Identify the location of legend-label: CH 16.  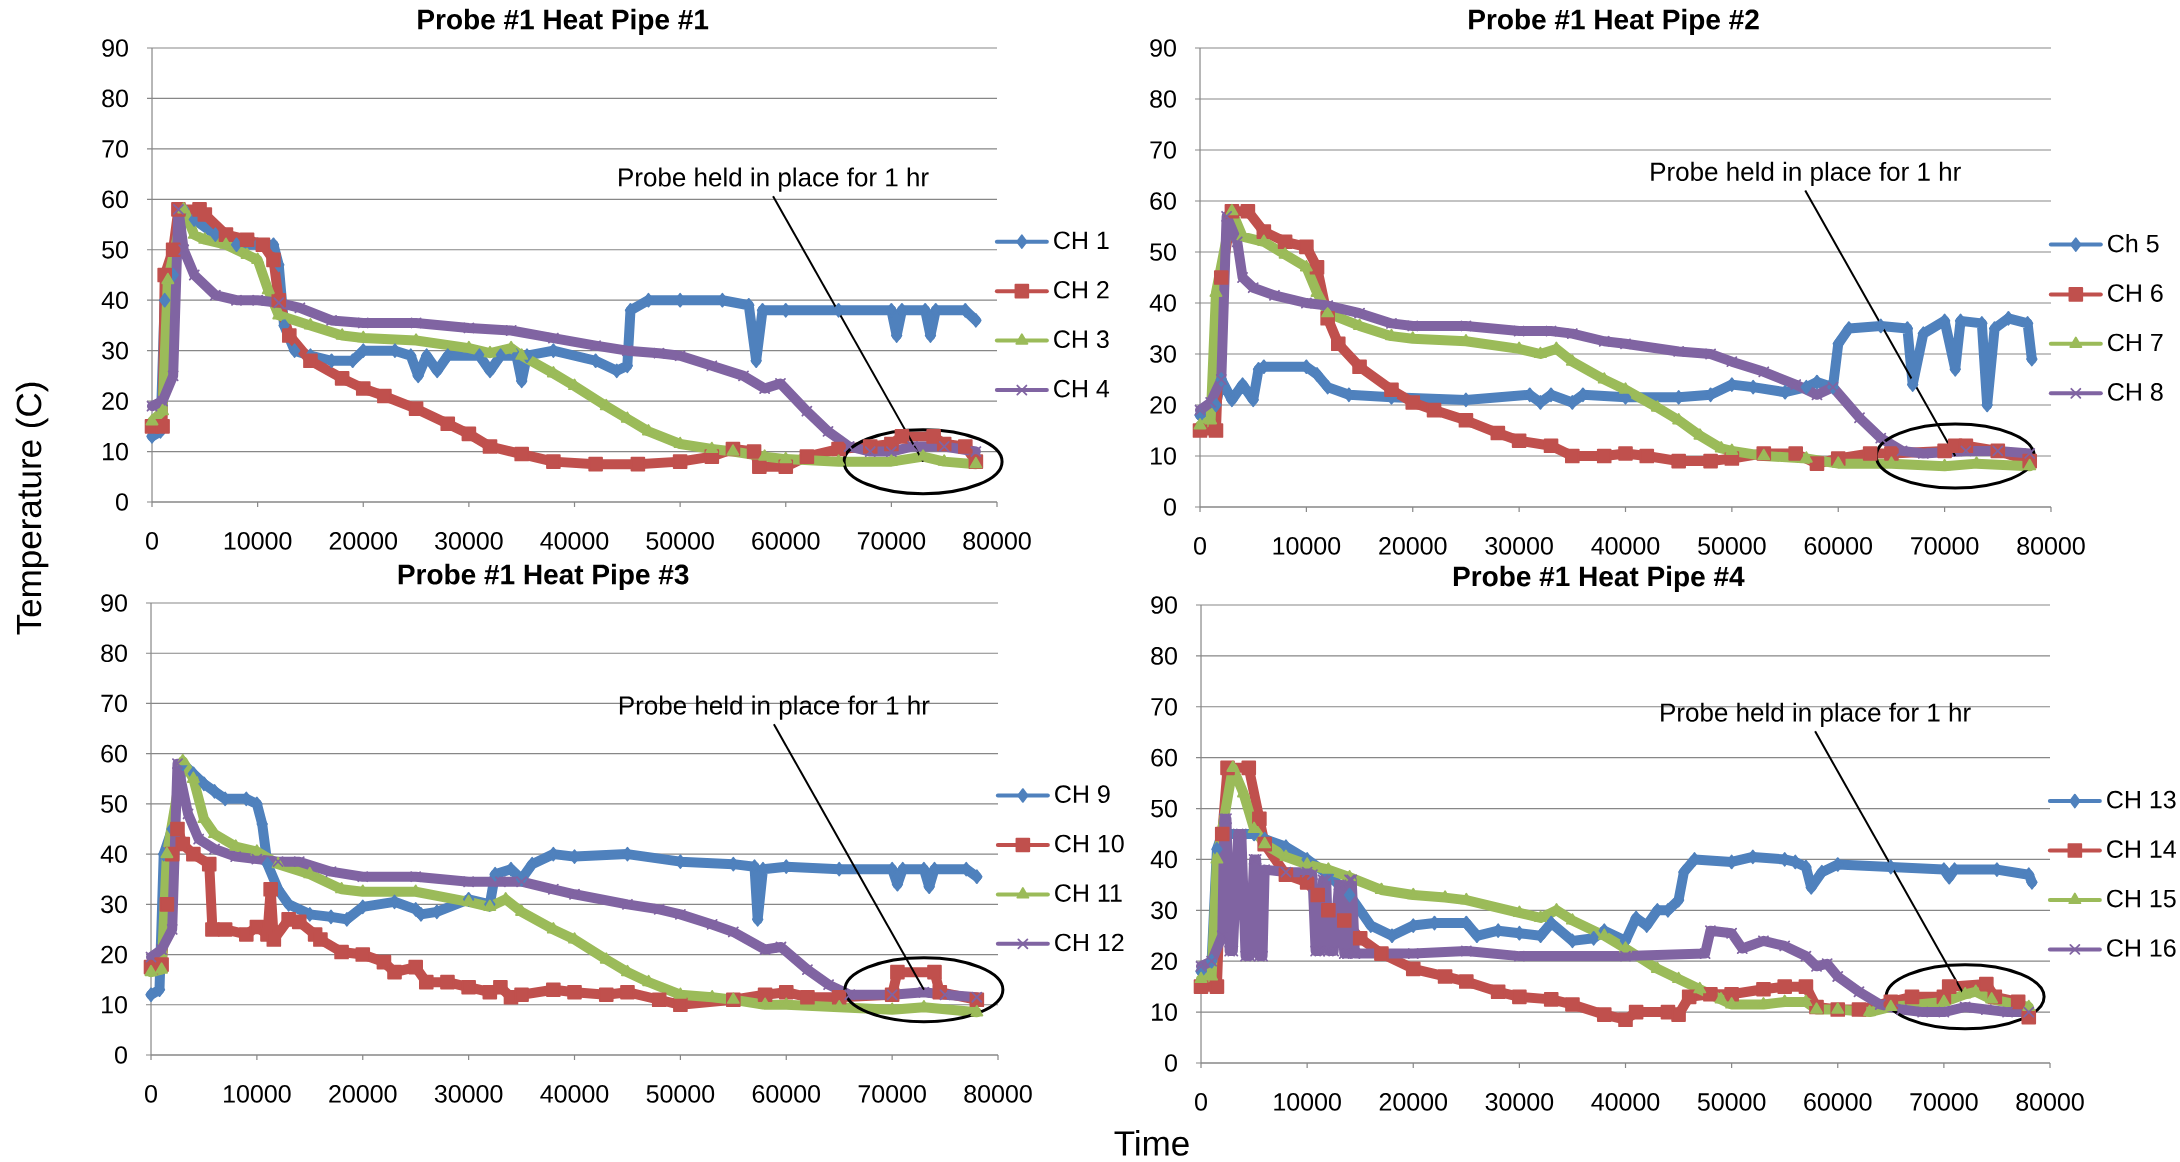
(2141, 948).